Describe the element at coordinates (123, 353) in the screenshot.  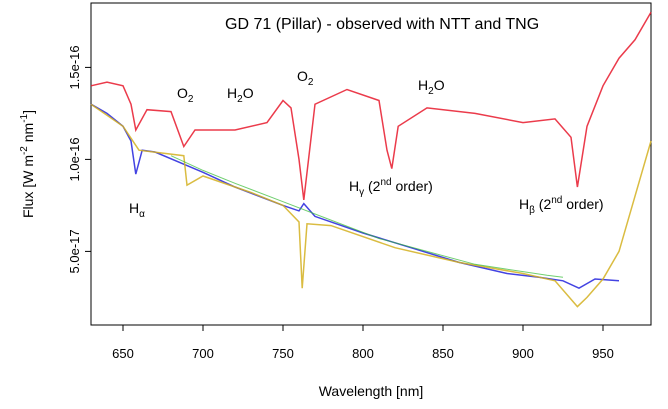
I see `x-tick-label: 650` at that location.